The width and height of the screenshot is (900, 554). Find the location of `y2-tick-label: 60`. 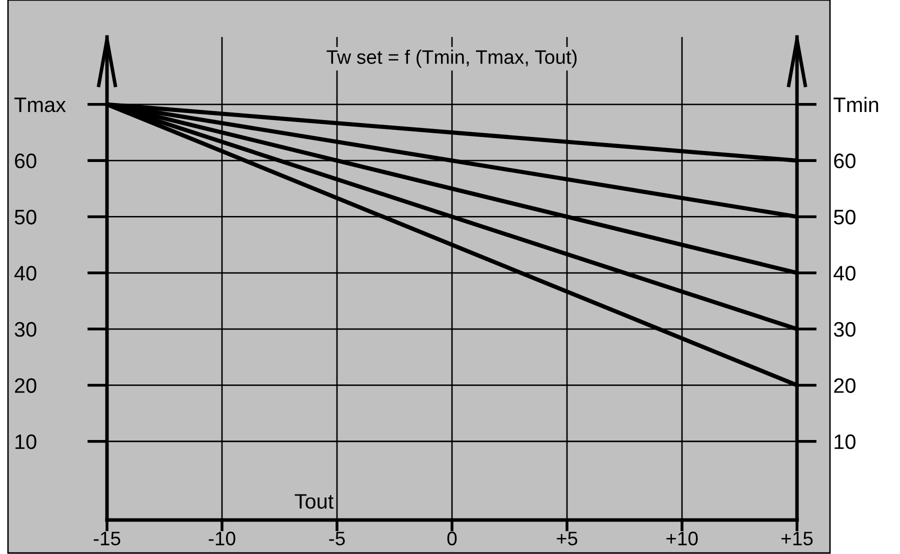

y2-tick-label: 60 is located at coordinates (845, 161).